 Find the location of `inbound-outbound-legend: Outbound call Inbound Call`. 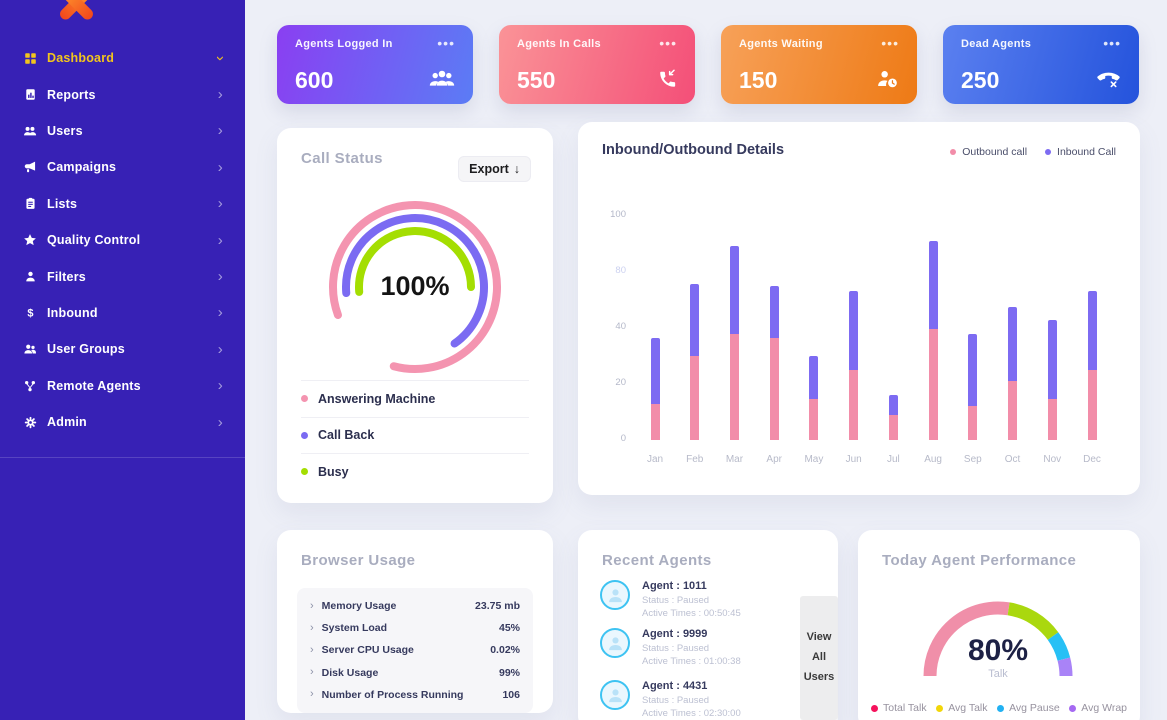

inbound-outbound-legend: Outbound call Inbound Call is located at coordinates (1033, 152).